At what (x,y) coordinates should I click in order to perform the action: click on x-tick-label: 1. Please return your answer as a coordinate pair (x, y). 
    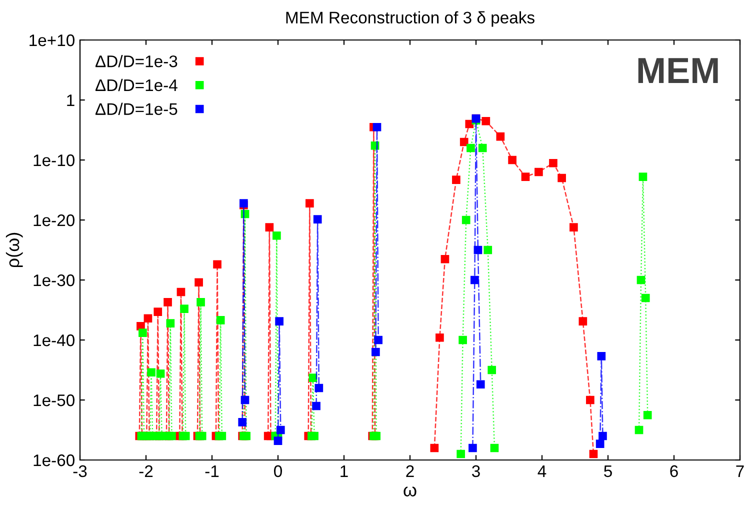
    Looking at the image, I should click on (344, 471).